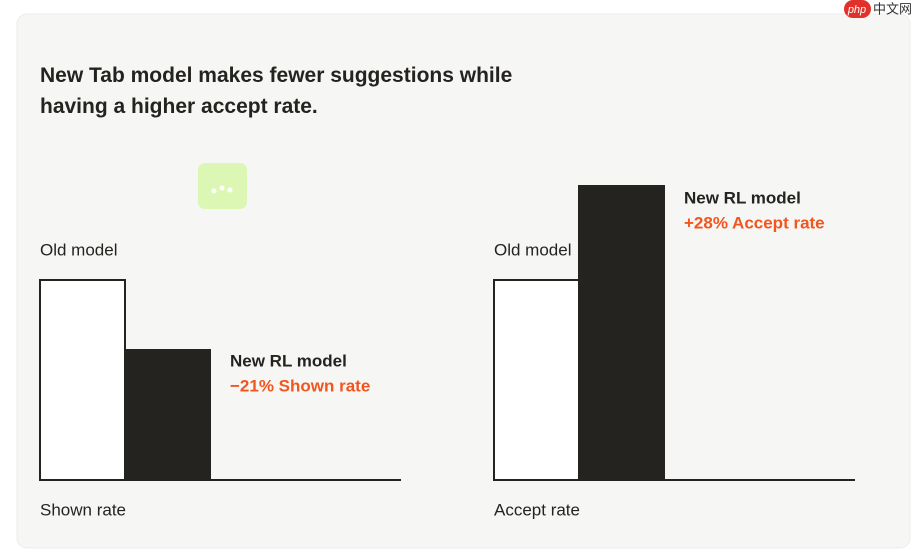 This screenshot has height=558, width=921. Describe the element at coordinates (892, 8) in the screenshot. I see `watermark: 中文网` at that location.